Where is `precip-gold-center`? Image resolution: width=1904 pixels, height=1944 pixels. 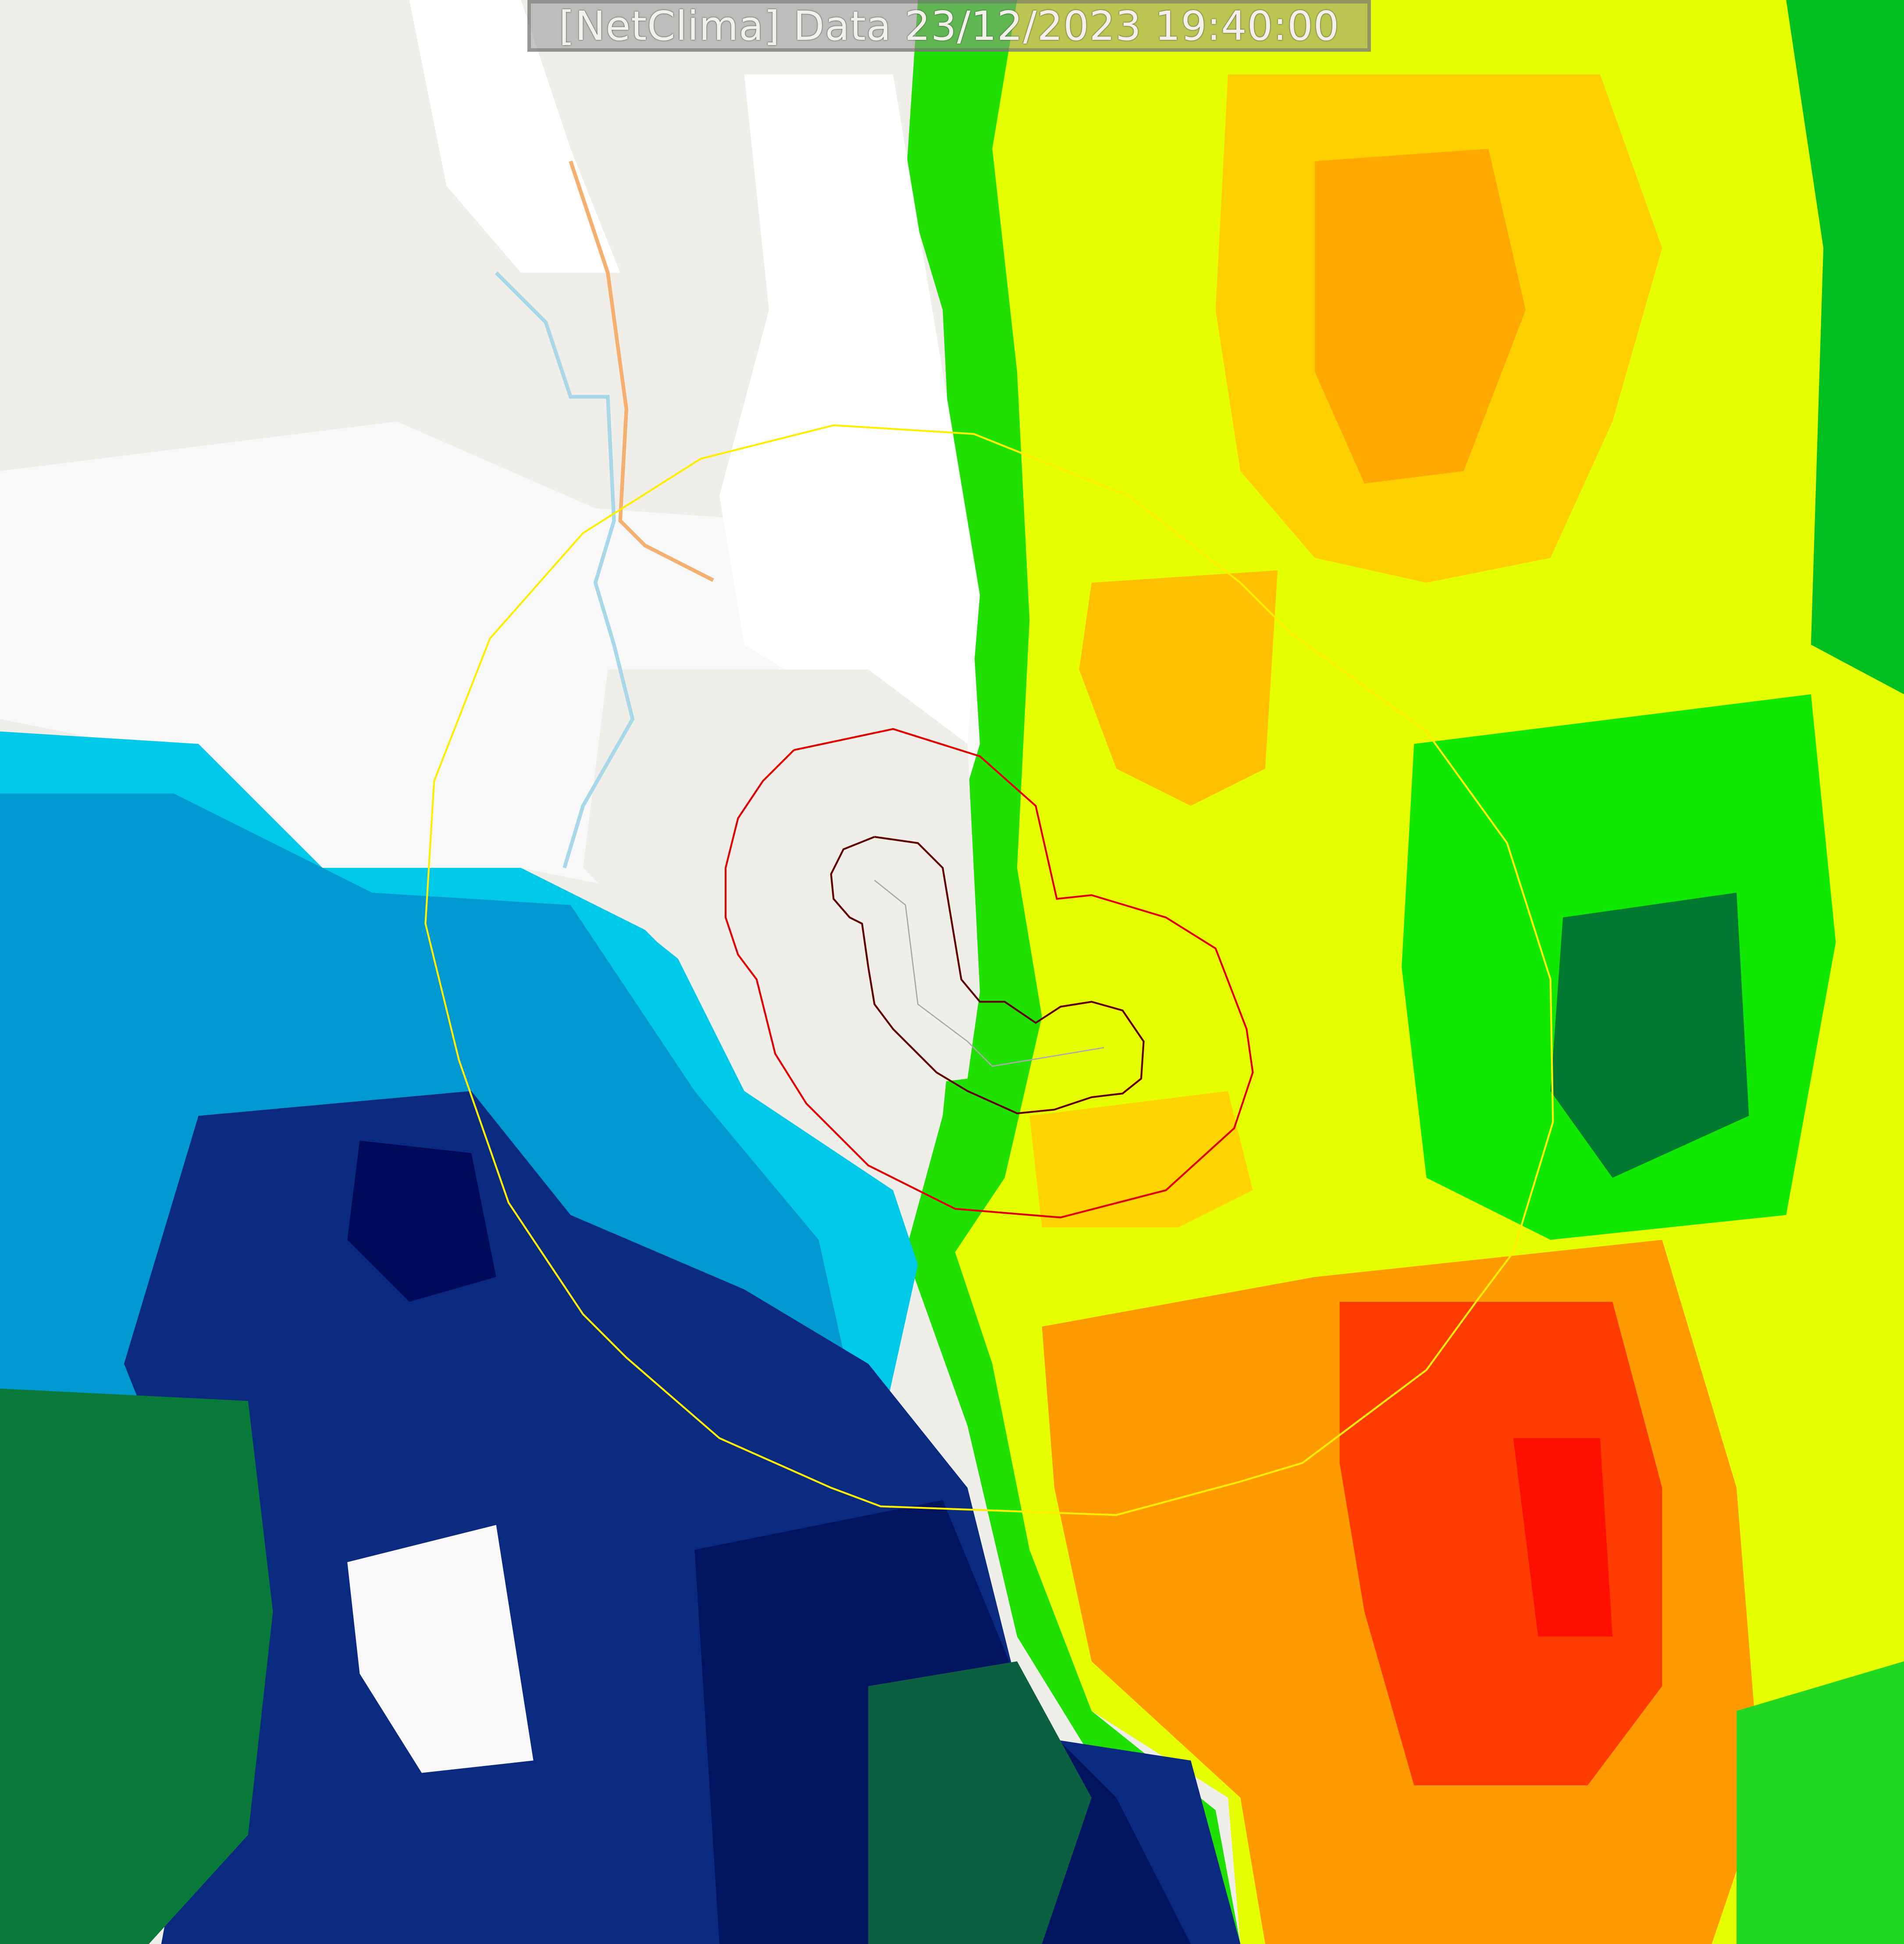
precip-gold-center is located at coordinates (1178, 688).